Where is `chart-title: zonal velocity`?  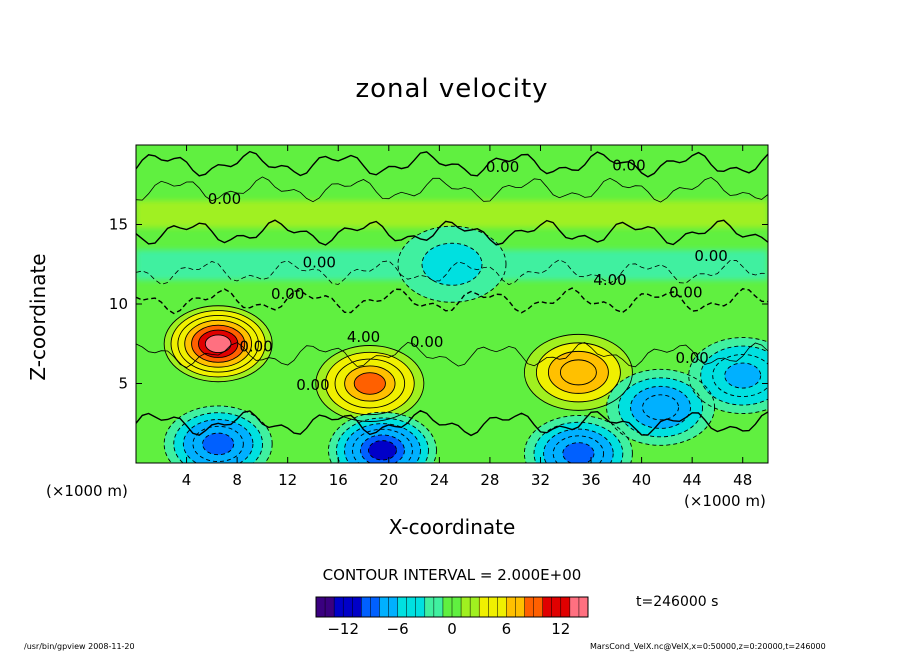 chart-title: zonal velocity is located at coordinates (452, 89).